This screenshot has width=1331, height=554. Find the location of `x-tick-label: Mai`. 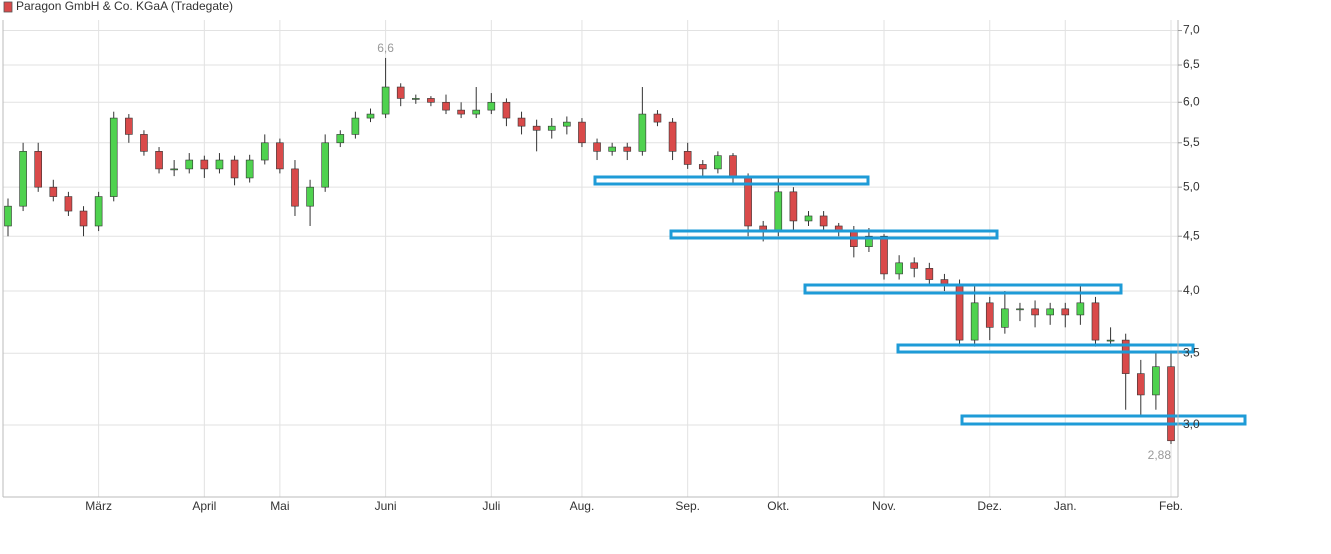

x-tick-label: Mai is located at coordinates (279, 506).